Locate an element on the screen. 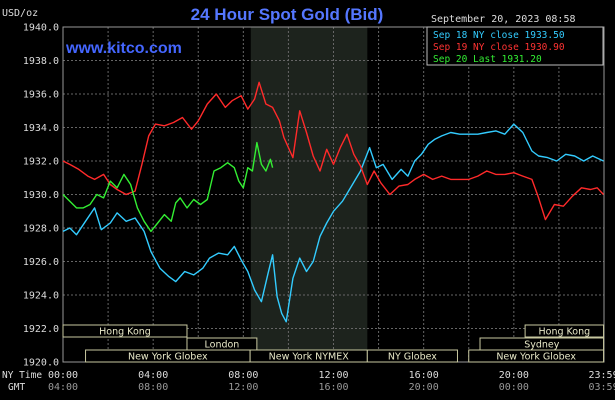 This screenshot has width=615, height=400. legend-entry-sep20: Sep 20 Last 1931.20 is located at coordinates (487, 59).